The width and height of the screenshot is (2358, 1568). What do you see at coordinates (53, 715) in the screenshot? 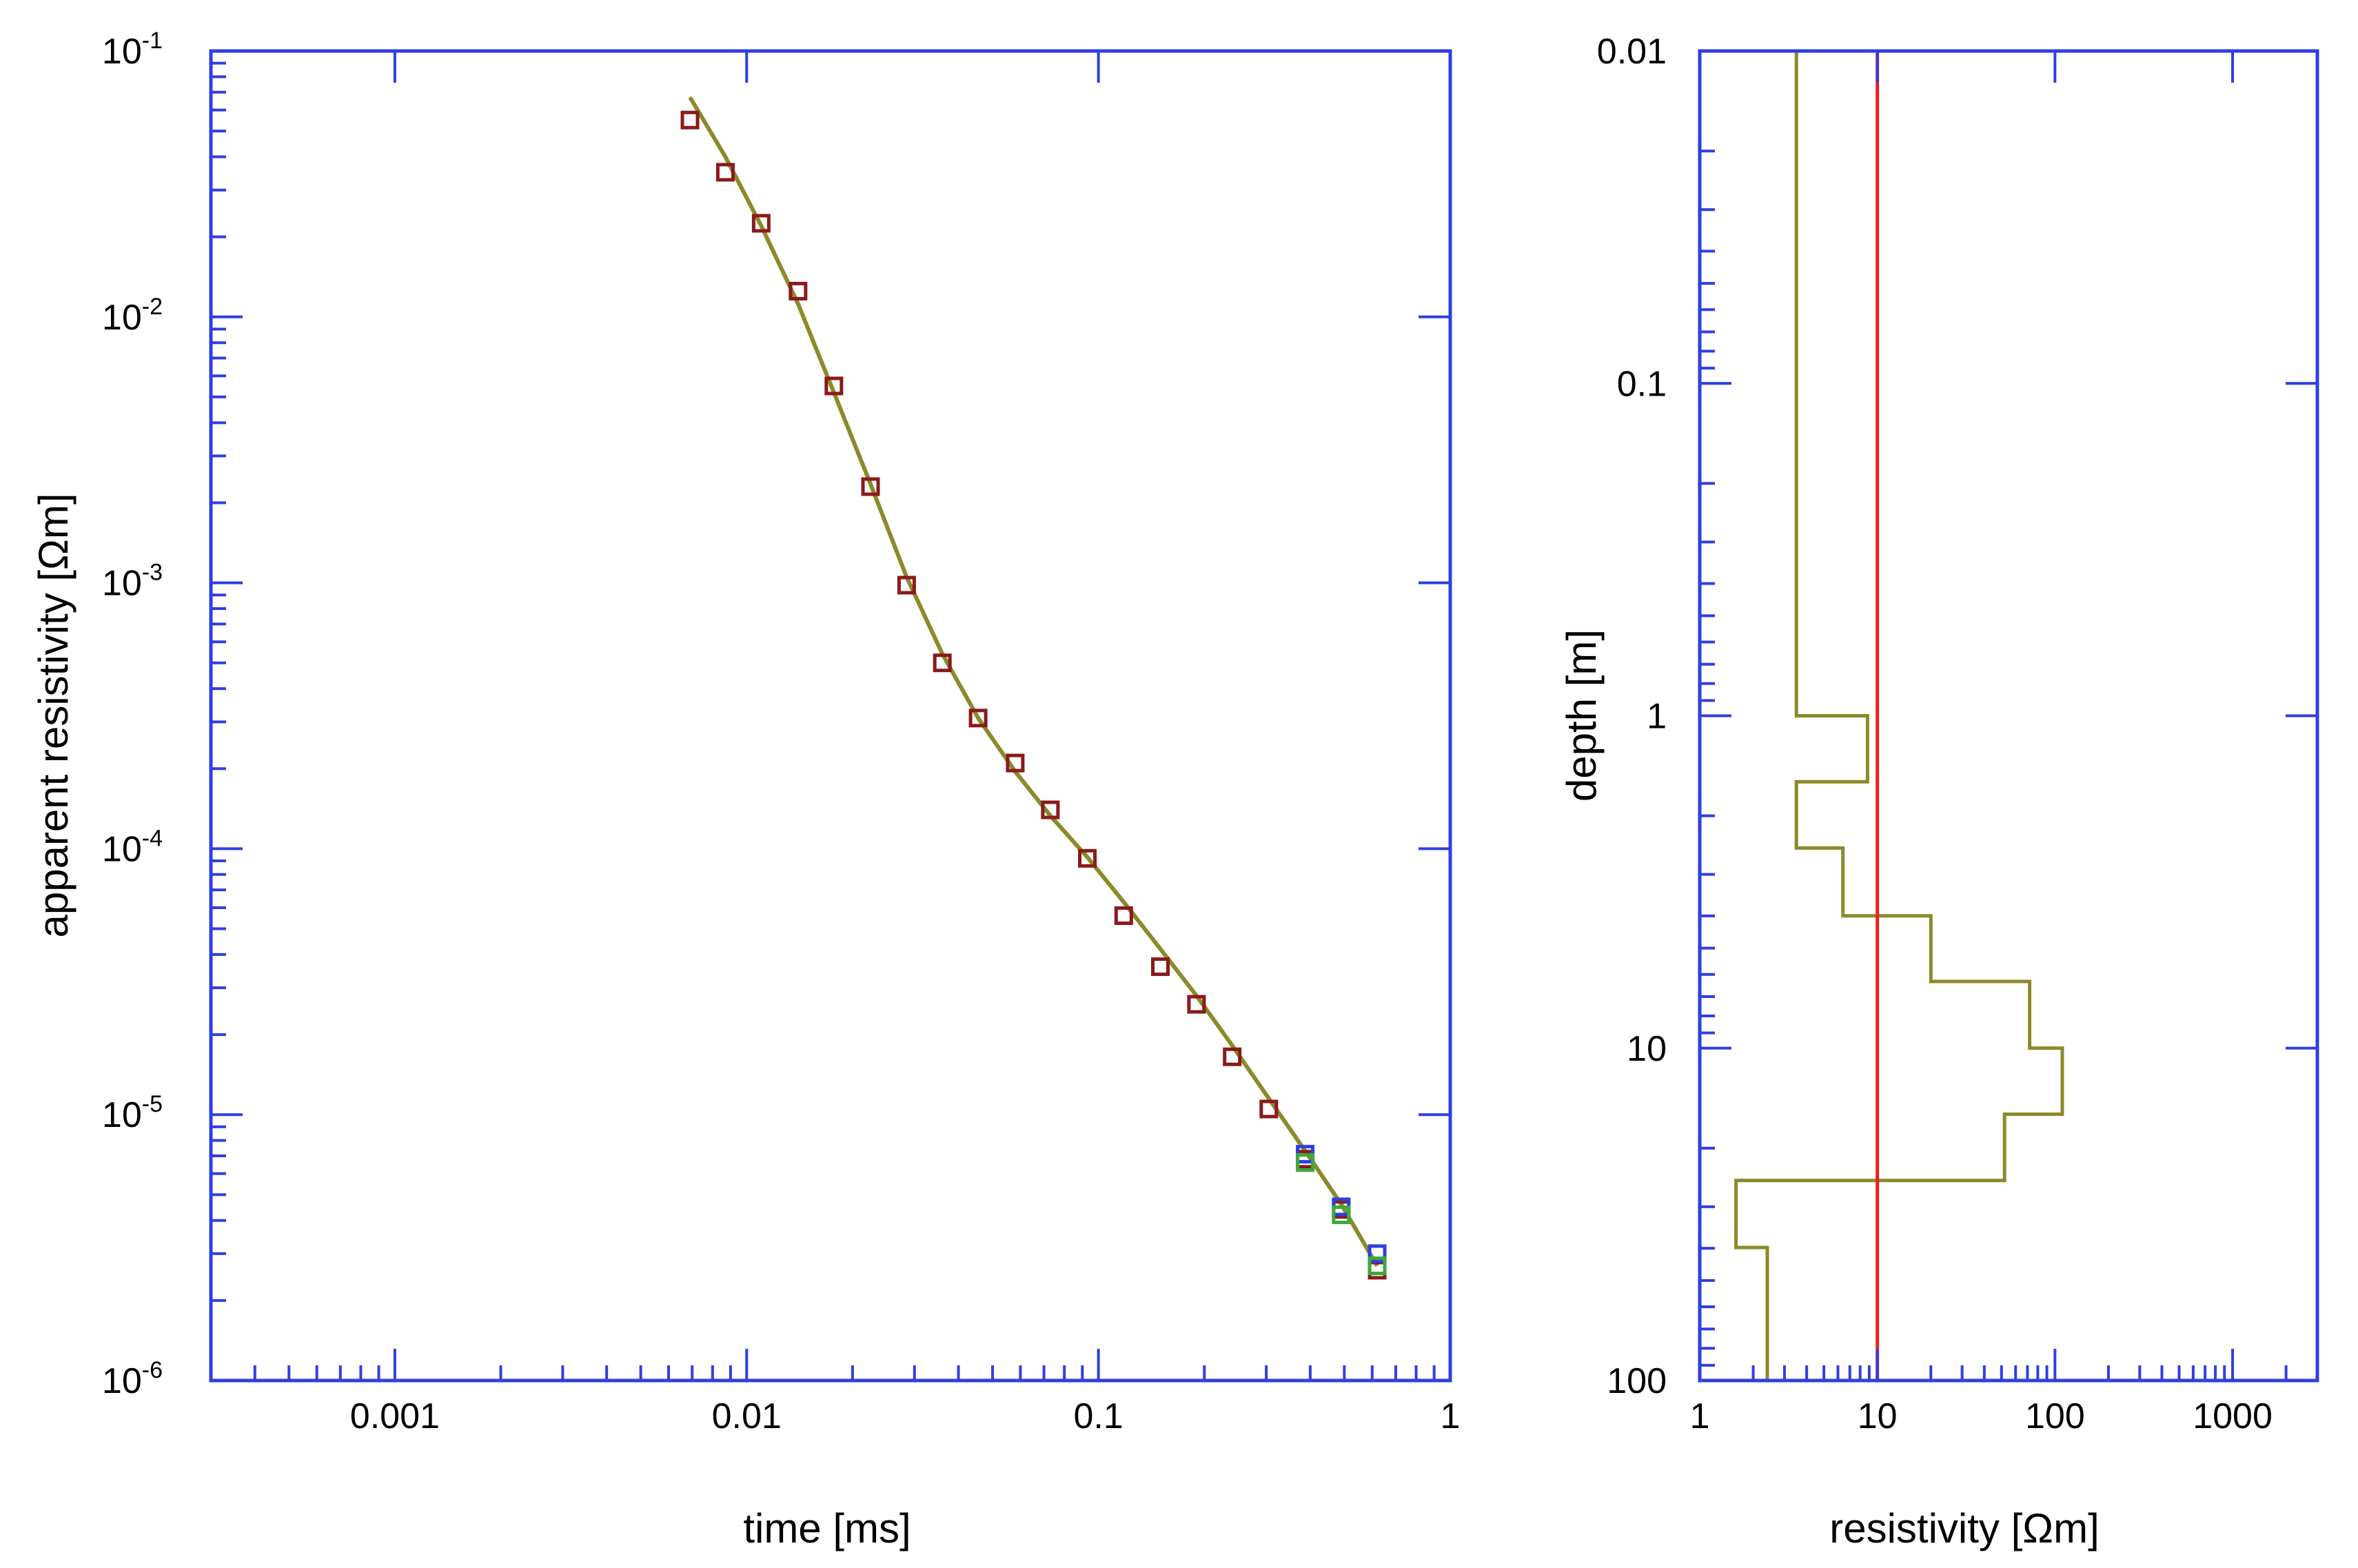
I see `apparent-resistivity-axis-title: apparent resistivity [Ωm]` at bounding box center [53, 715].